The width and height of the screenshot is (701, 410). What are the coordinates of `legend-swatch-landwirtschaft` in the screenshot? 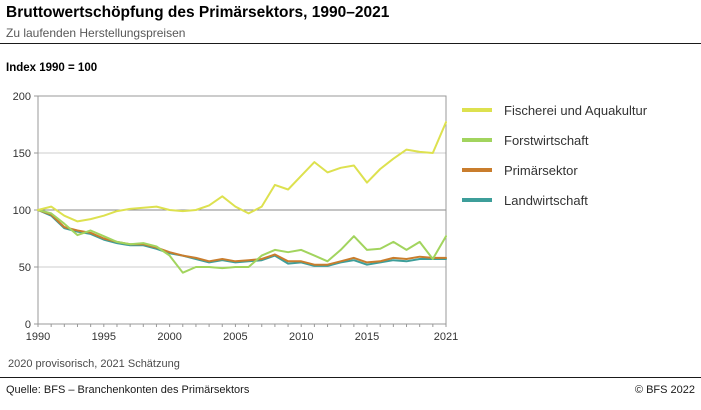 It's located at (477, 200).